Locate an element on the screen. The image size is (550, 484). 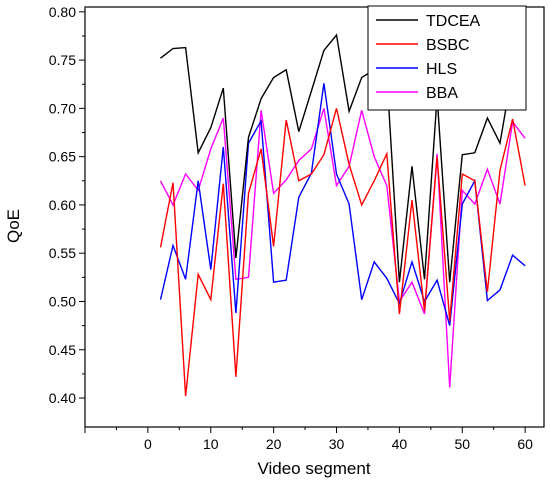
y-tick-label: 0.75 is located at coordinates (62, 60).